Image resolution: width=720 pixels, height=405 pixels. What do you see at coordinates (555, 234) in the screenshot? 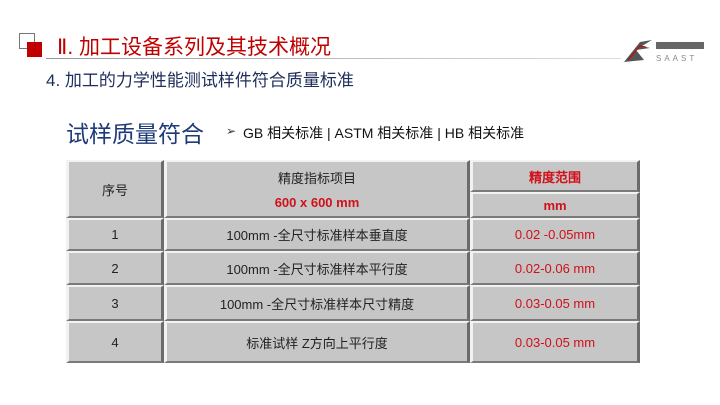
I see `row-1-range: 0.02 -0.05mm` at bounding box center [555, 234].